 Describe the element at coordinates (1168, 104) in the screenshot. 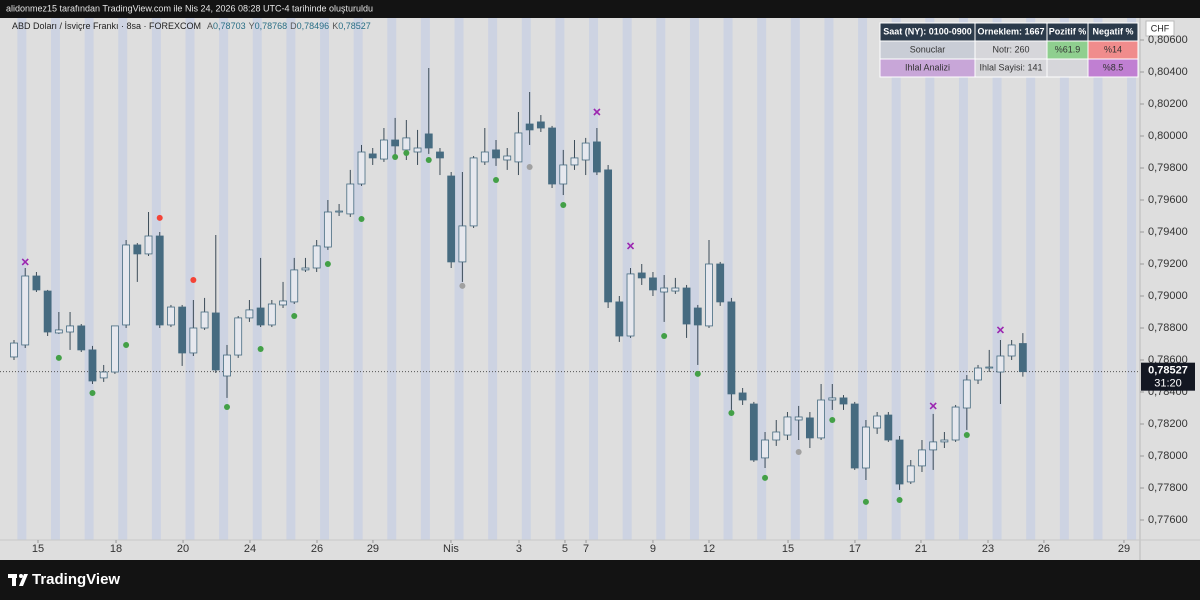

I see `y-tick-label: 0,80200` at that location.